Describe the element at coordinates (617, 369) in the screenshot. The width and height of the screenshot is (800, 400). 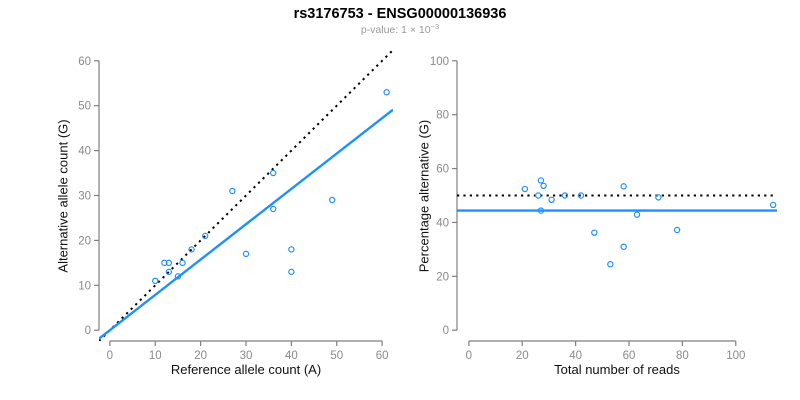
I see `right-xaxis-title: Total number of reads` at that location.